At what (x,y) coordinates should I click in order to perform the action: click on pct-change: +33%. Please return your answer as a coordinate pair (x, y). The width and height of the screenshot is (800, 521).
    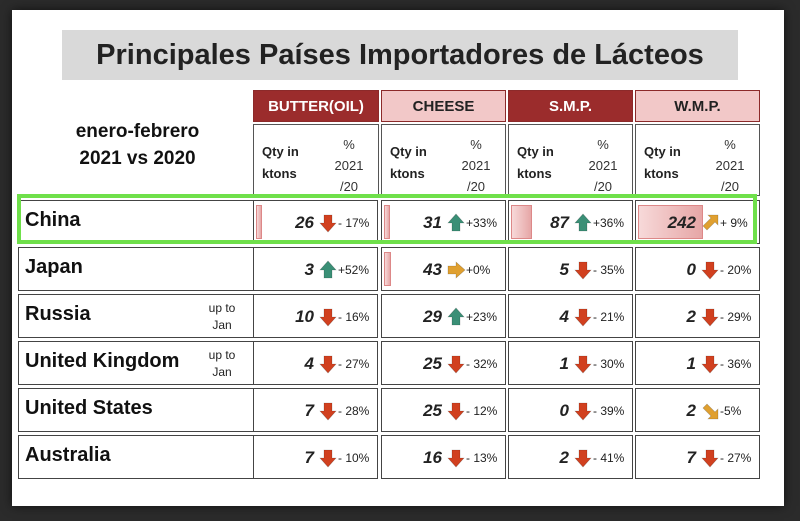
    Looking at the image, I should click on (482, 223).